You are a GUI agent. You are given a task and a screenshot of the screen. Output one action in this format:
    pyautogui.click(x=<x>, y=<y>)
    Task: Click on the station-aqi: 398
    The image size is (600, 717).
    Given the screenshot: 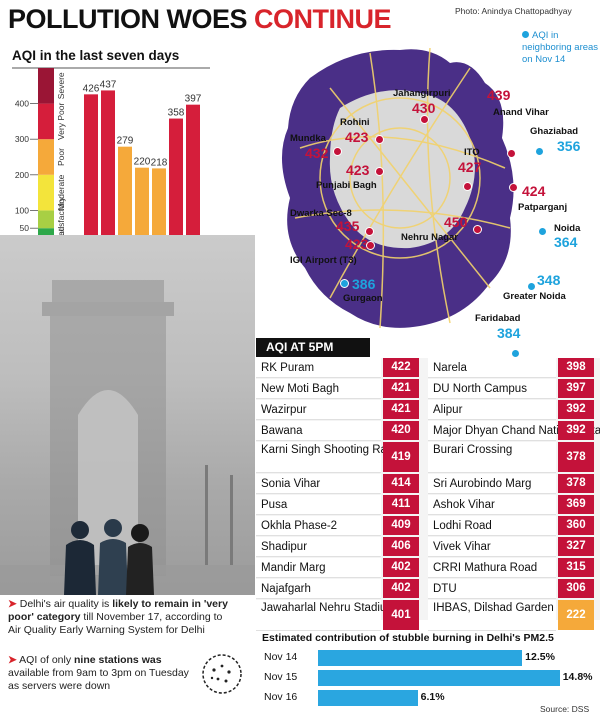 What is the action you would take?
    pyautogui.click(x=576, y=367)
    